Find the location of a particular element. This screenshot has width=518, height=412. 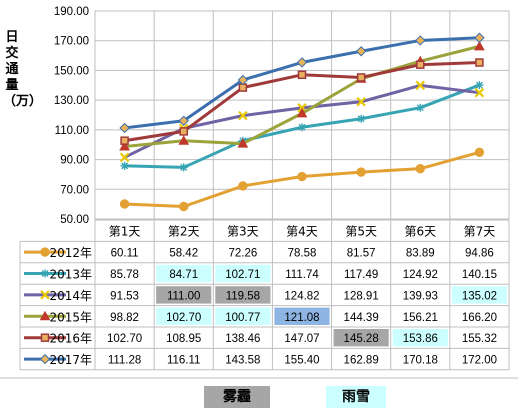

data-label: 153.86 is located at coordinates (420, 339).